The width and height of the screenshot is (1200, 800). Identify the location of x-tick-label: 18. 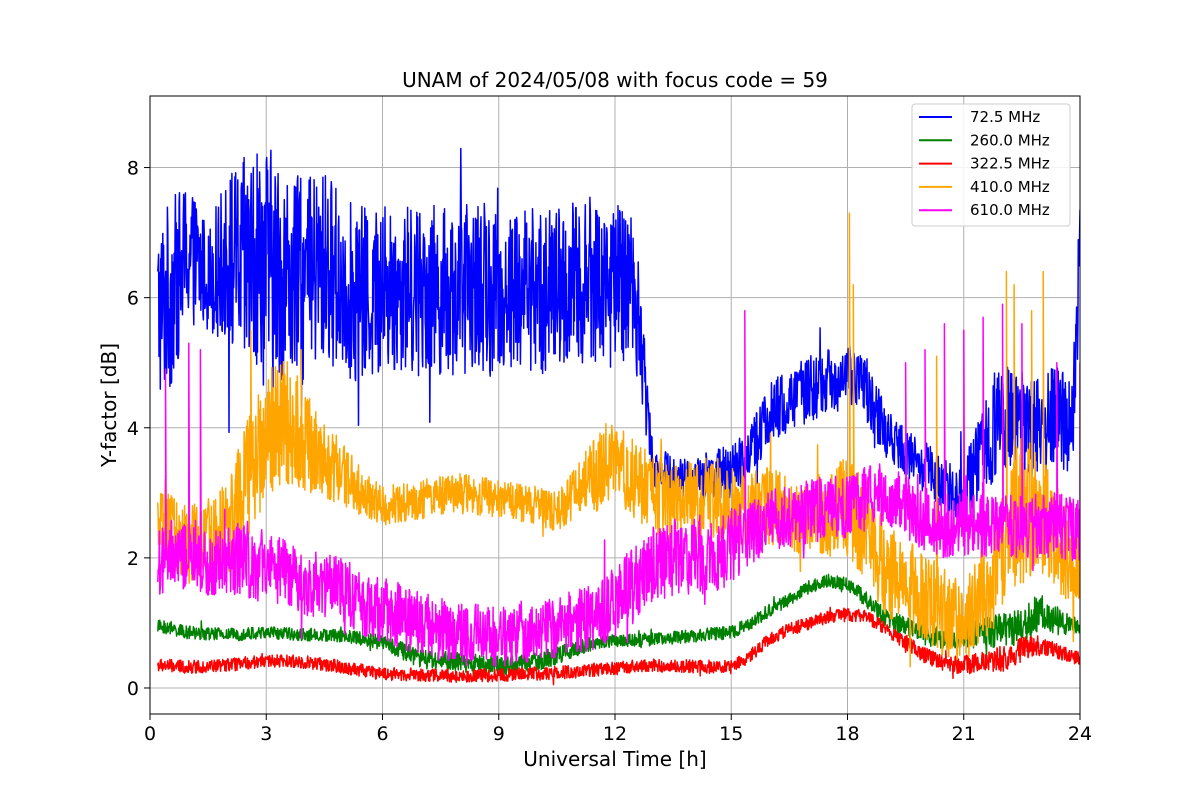
(847, 734).